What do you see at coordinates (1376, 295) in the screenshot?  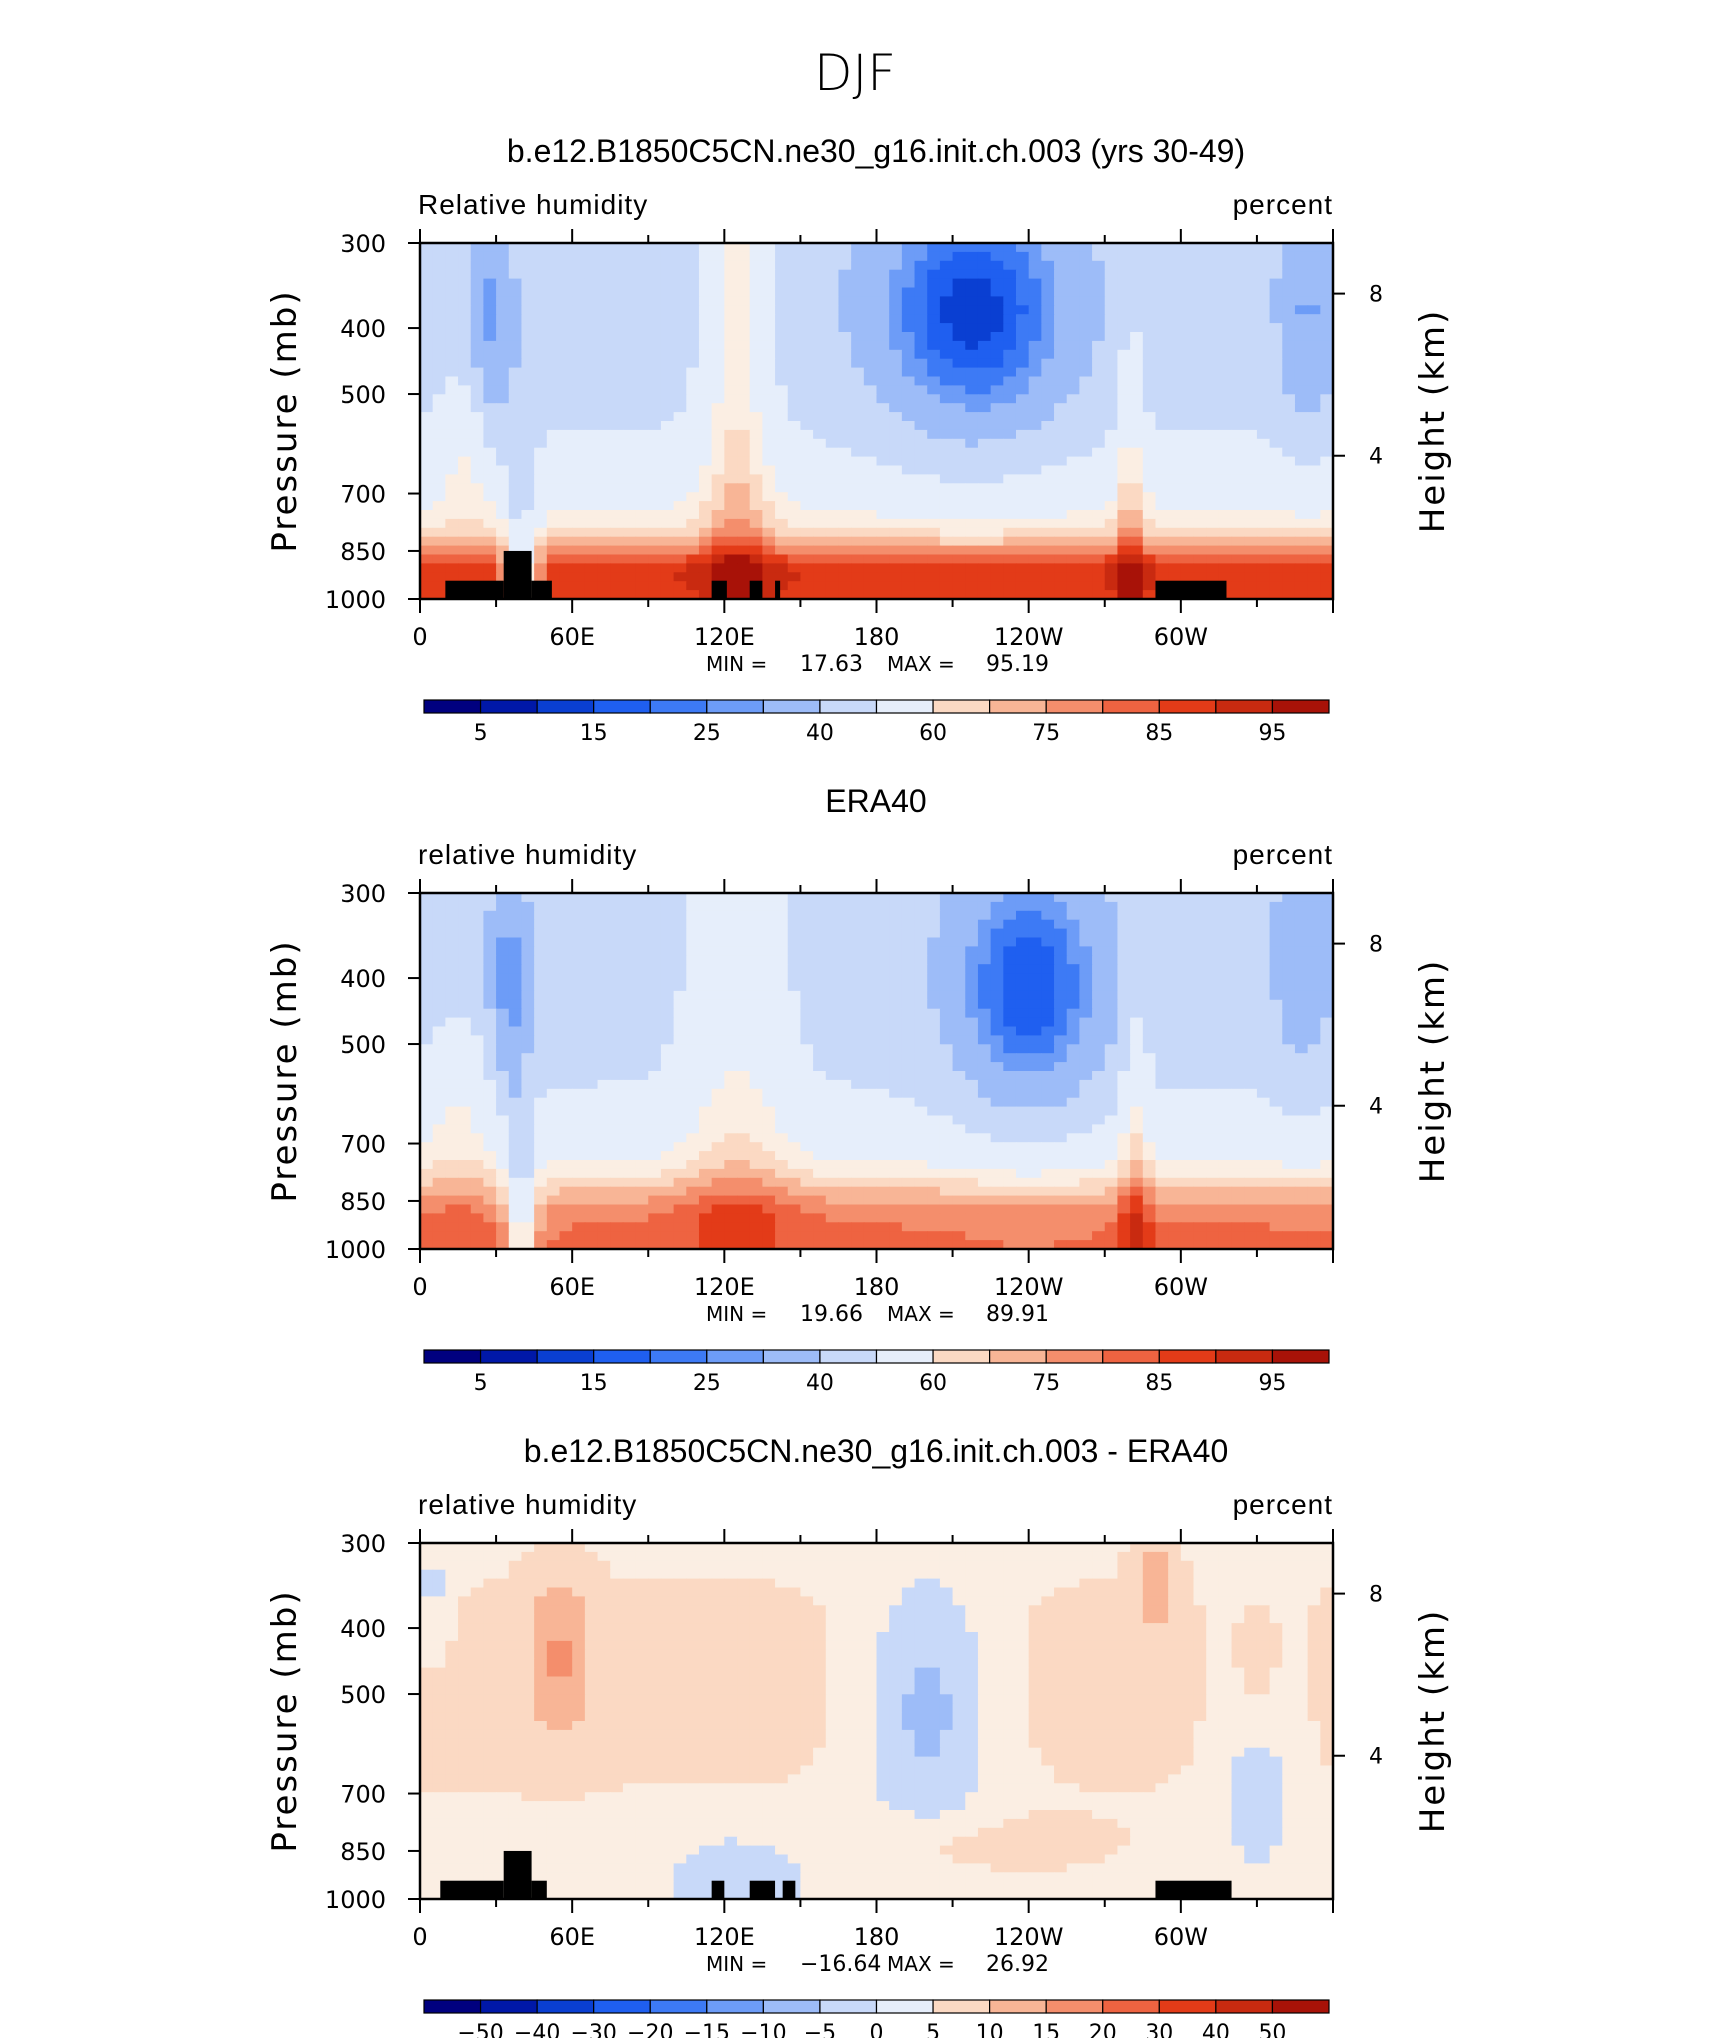 I see `y-tick-right-label: 8` at bounding box center [1376, 295].